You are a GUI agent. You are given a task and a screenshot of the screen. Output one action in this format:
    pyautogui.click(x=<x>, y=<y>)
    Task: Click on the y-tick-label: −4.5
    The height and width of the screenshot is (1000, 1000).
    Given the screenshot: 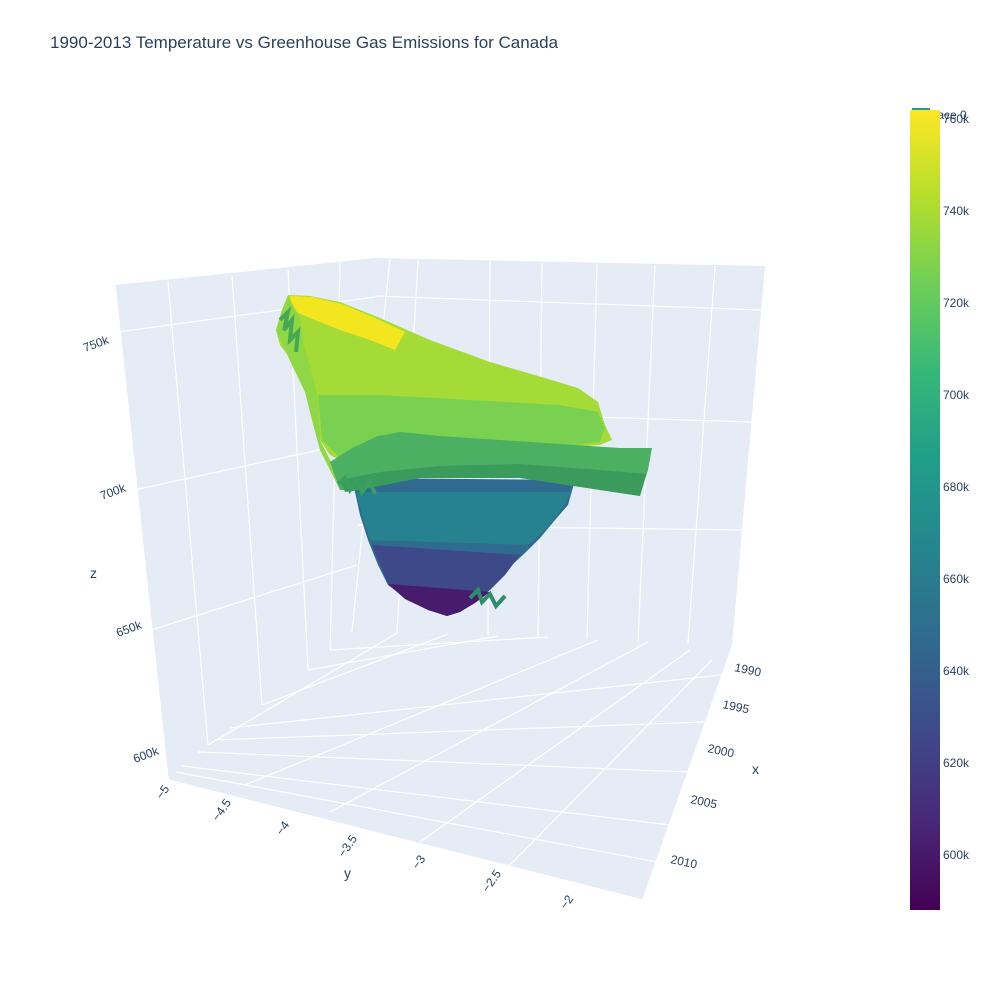 What is the action you would take?
    pyautogui.click(x=221, y=810)
    